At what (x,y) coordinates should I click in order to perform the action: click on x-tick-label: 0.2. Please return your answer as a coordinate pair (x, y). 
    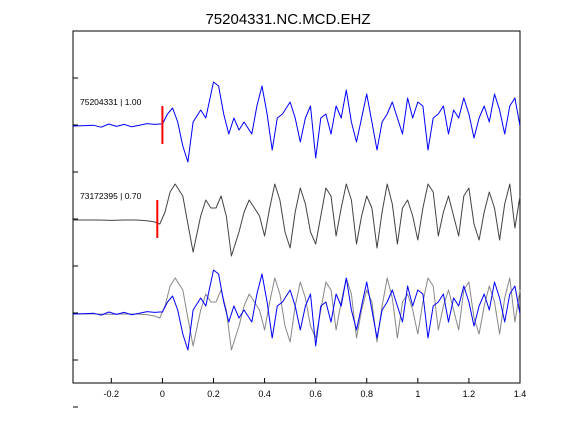
    Looking at the image, I should click on (213, 394).